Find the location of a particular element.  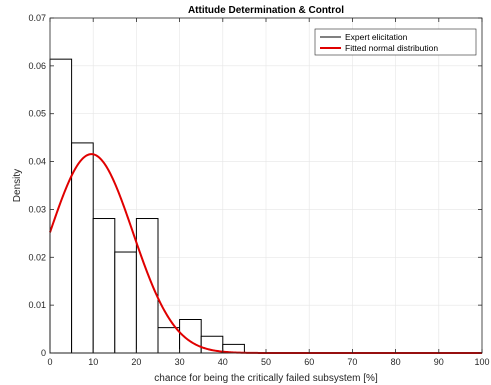

y-tick-label: 0.03 is located at coordinates (37, 209).